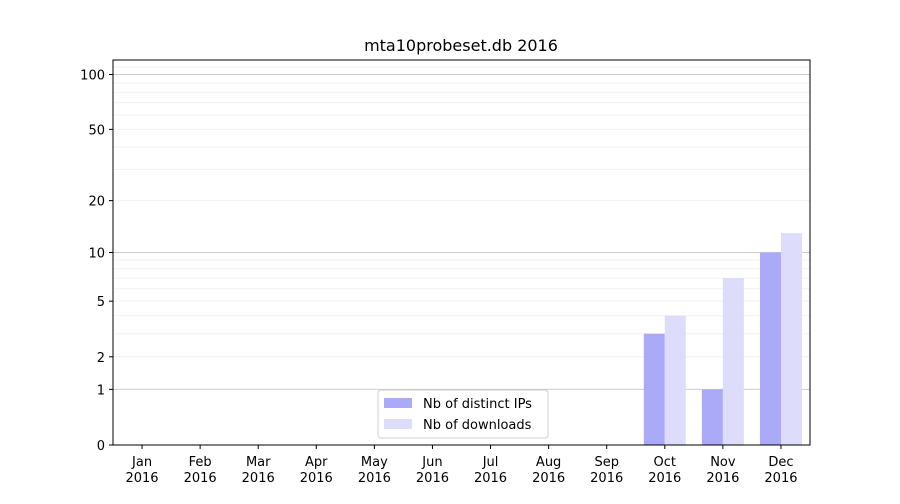  What do you see at coordinates (477, 425) in the screenshot?
I see `legend-label-downloads: Nb of downloads` at bounding box center [477, 425].